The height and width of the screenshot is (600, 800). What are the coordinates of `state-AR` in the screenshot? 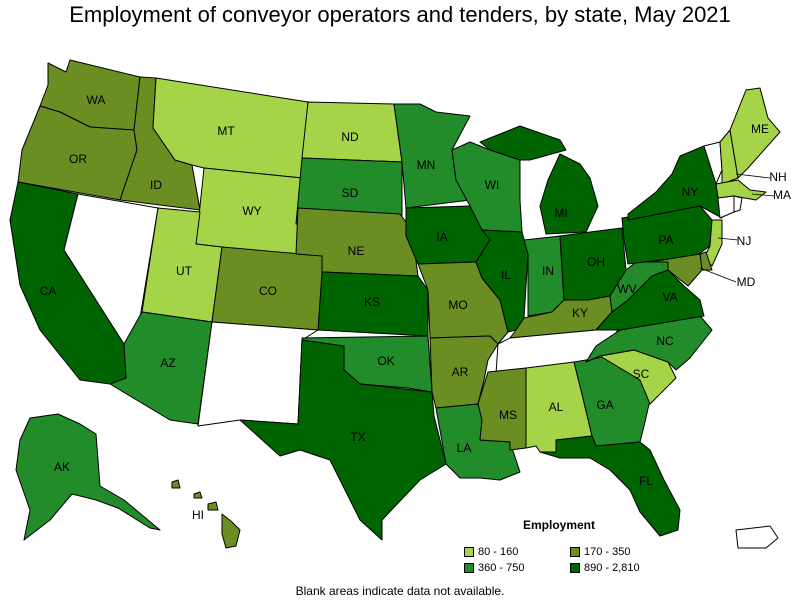 It's located at (464, 372).